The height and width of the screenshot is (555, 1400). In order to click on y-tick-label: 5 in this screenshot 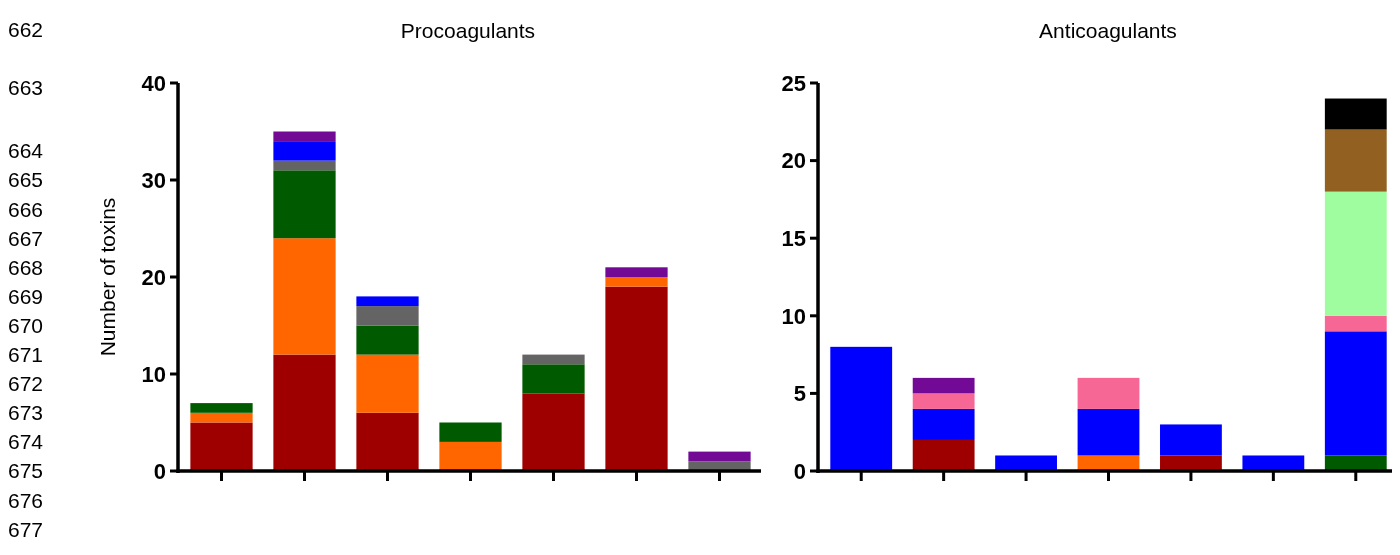, I will do `click(799, 394)`.